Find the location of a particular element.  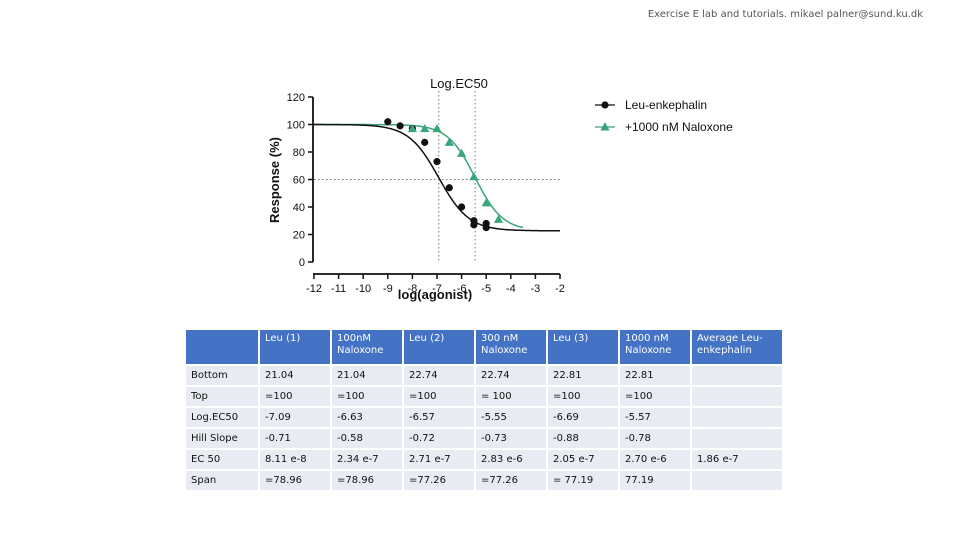

column-header: Leu (1) is located at coordinates (295, 347).